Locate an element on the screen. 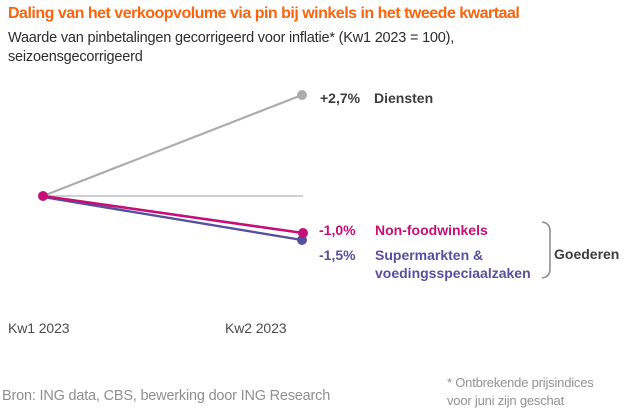  series-label-supermarkten-line-2: voedingsspeciaalzaken is located at coordinates (453, 273).